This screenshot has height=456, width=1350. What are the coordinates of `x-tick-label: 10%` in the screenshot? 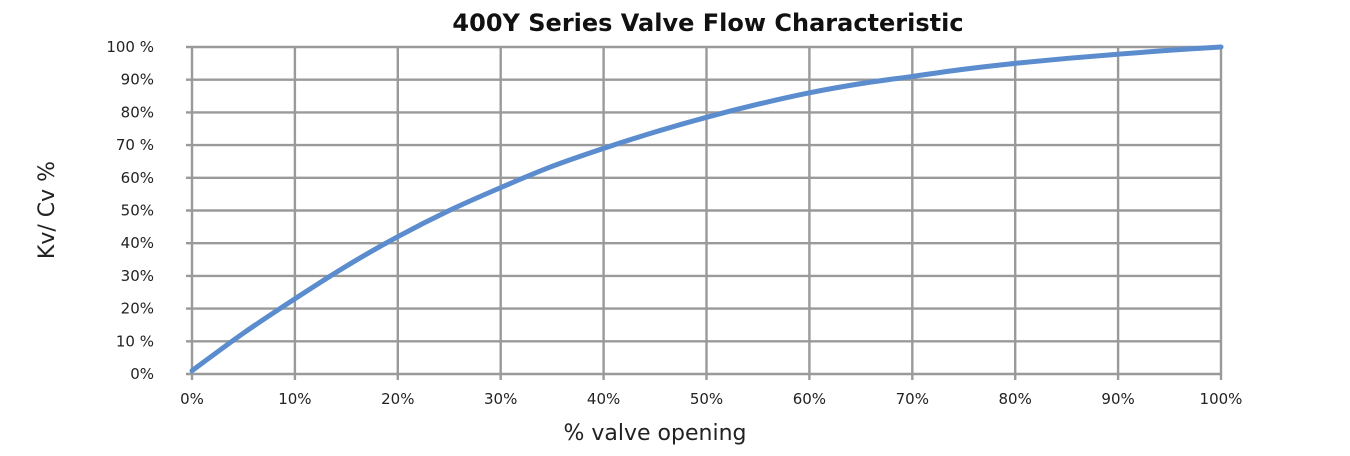 It's located at (294, 399).